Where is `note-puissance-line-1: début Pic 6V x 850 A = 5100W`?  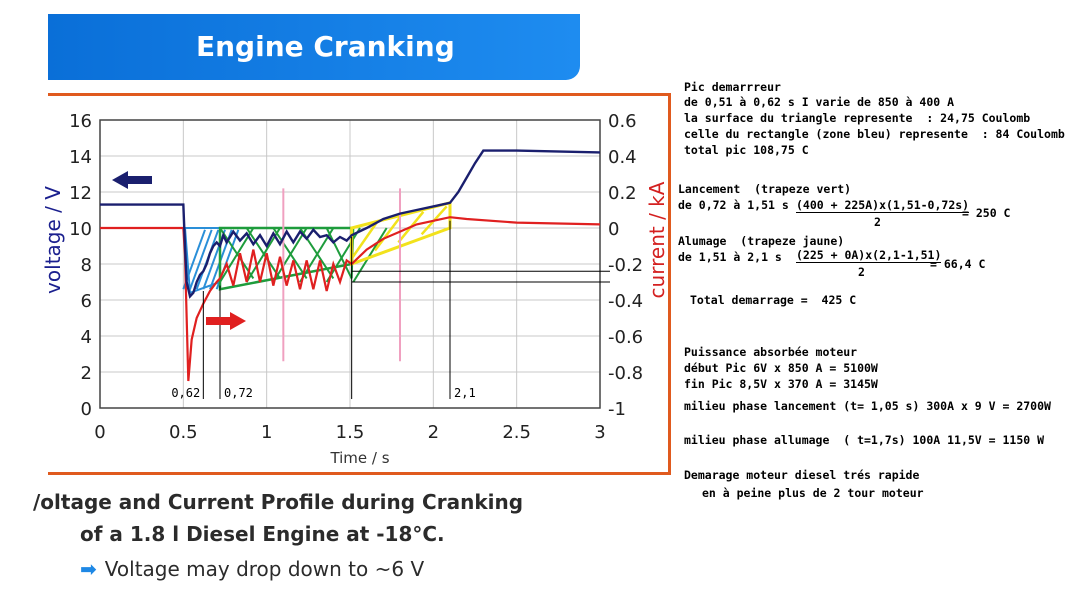
note-puissance-line-1: début Pic 6V x 850 A = 5100W is located at coordinates (781, 368).